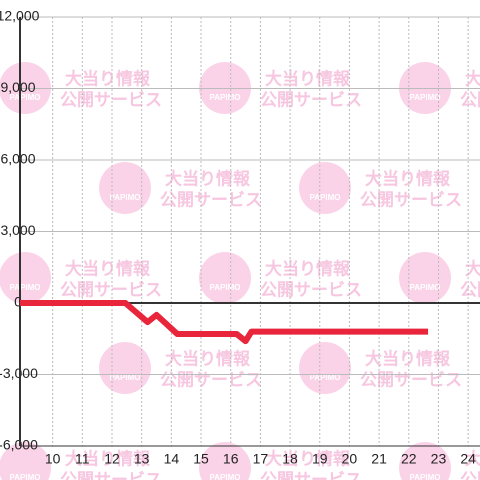  I want to click on x-tick-label: 20, so click(350, 459).